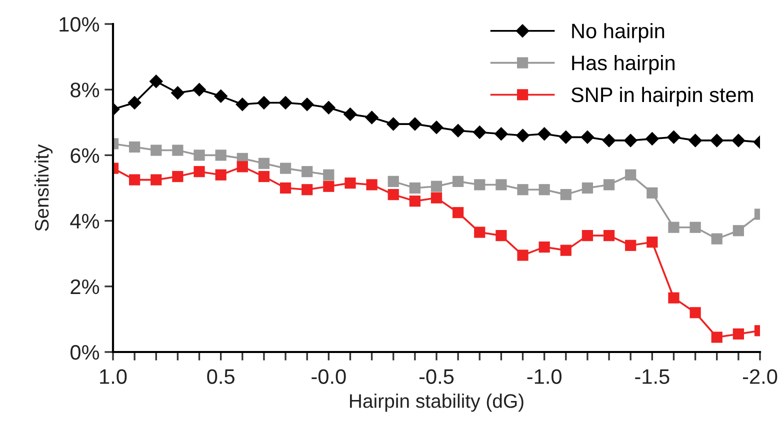 The width and height of the screenshot is (781, 441). I want to click on y-tick-label: 4%, so click(85, 221).